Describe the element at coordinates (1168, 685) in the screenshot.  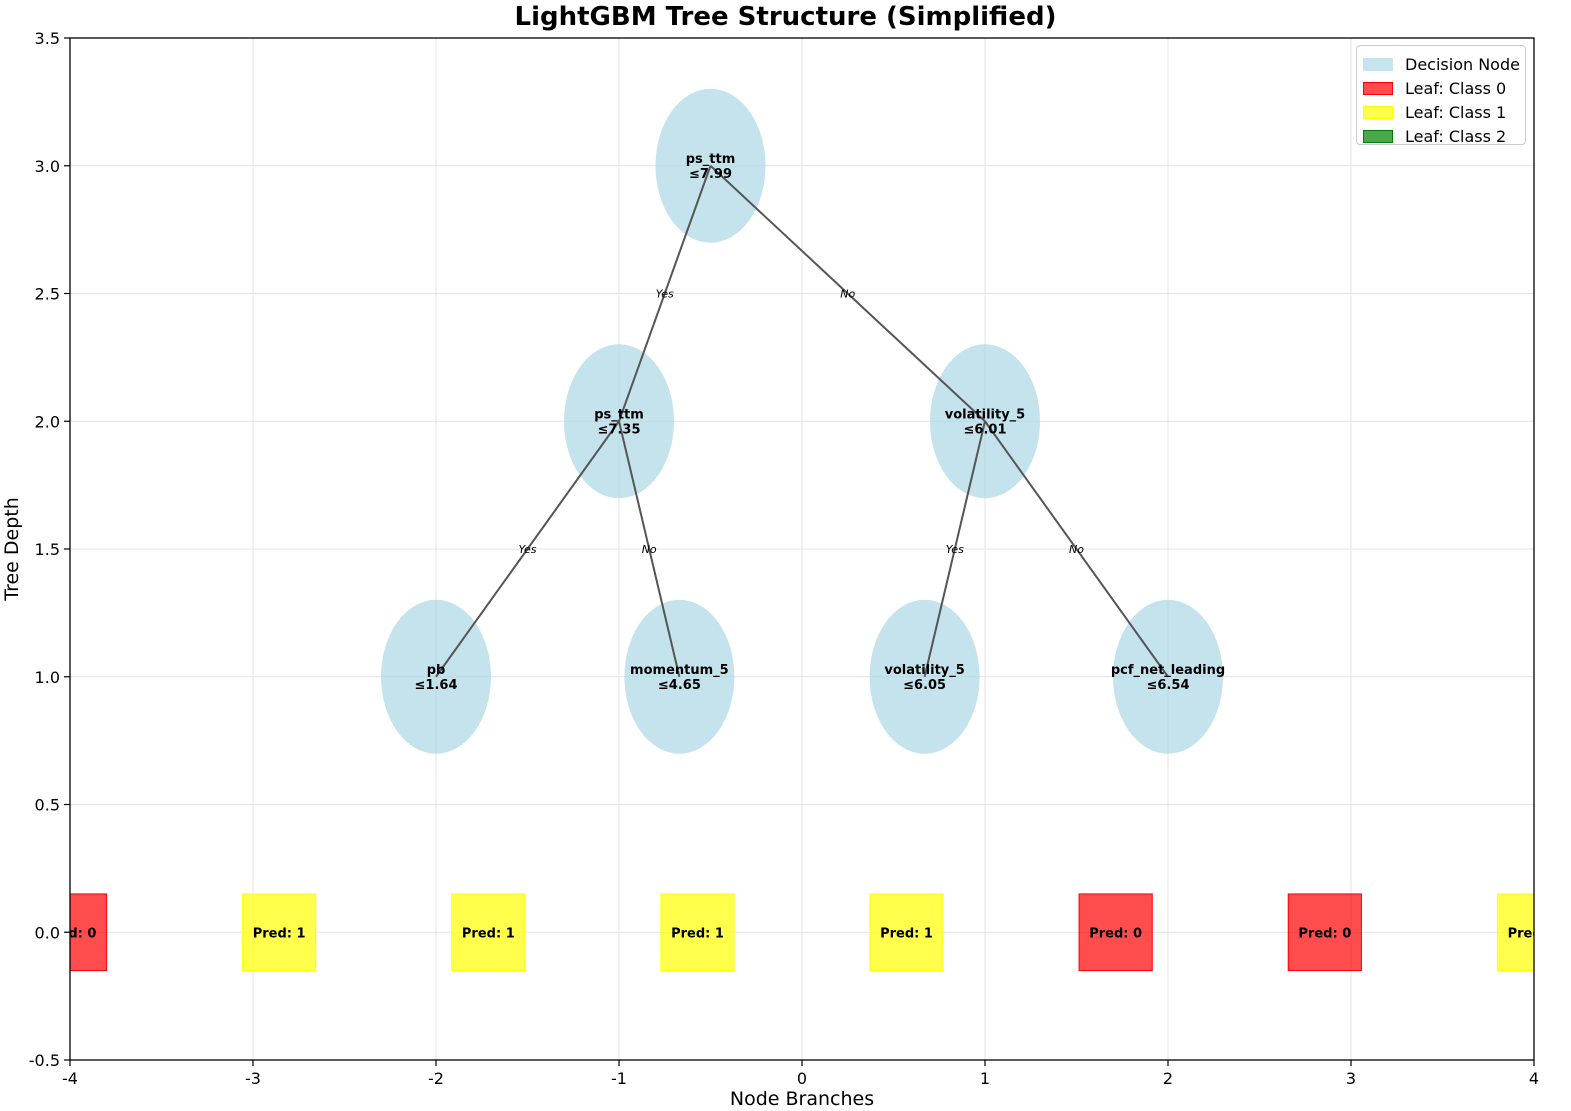
I see `node-threshold-label: ≤6.54` at that location.